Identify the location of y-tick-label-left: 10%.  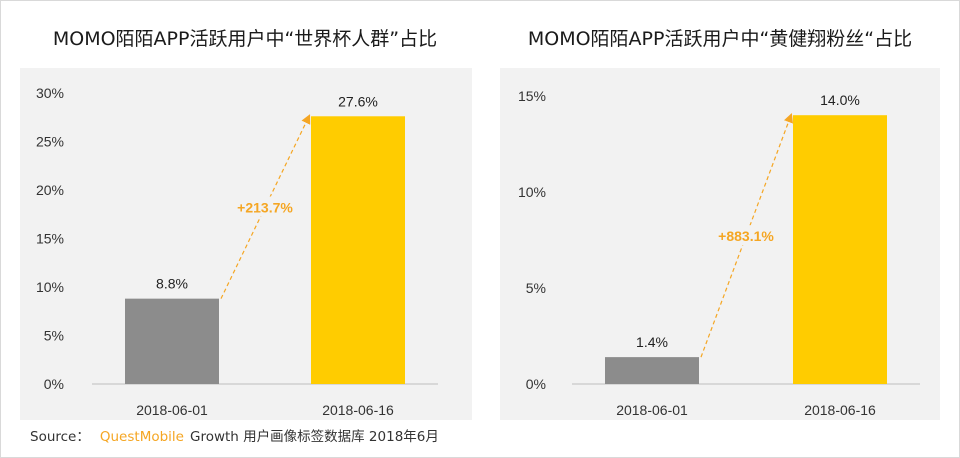
(50, 287).